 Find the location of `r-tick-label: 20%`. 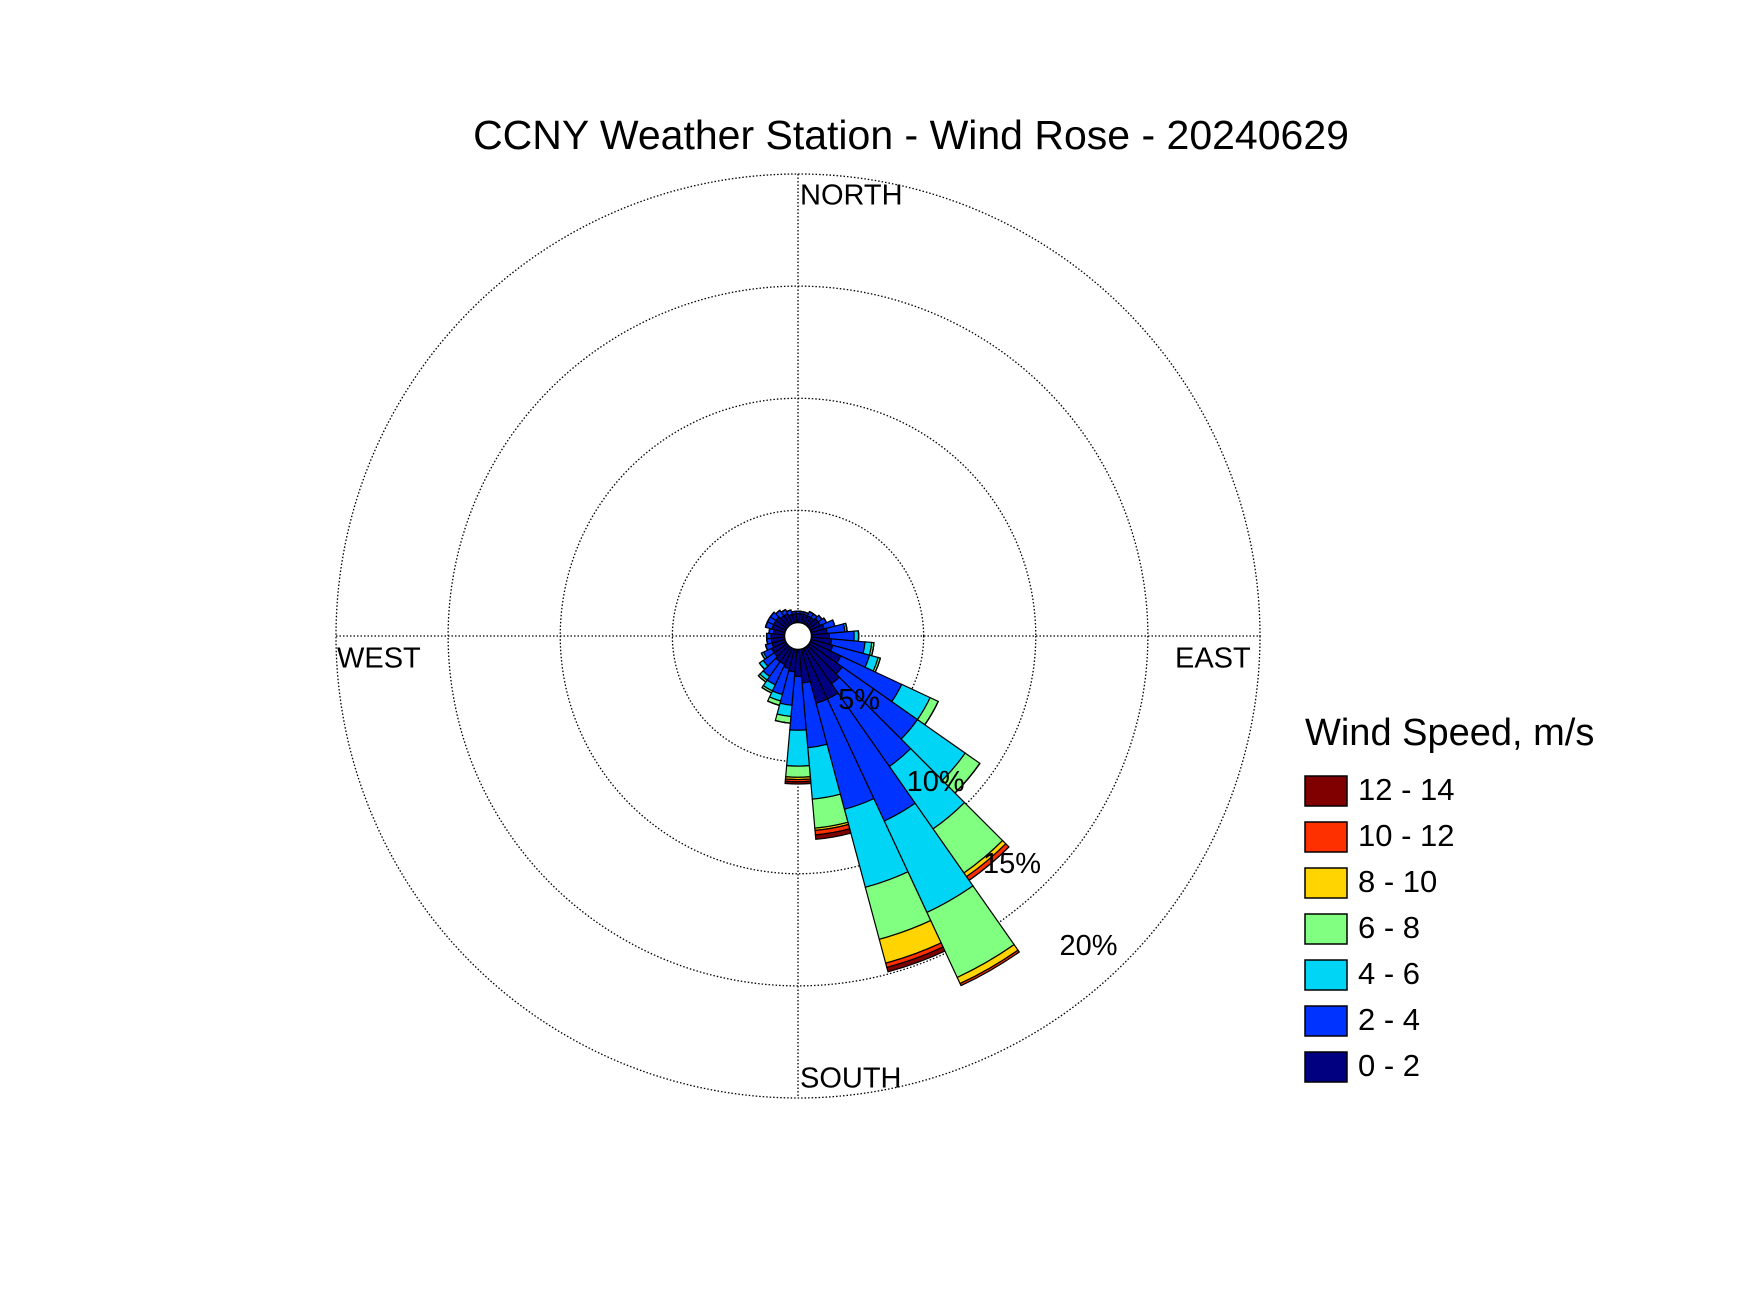

r-tick-label: 20% is located at coordinates (1089, 946).